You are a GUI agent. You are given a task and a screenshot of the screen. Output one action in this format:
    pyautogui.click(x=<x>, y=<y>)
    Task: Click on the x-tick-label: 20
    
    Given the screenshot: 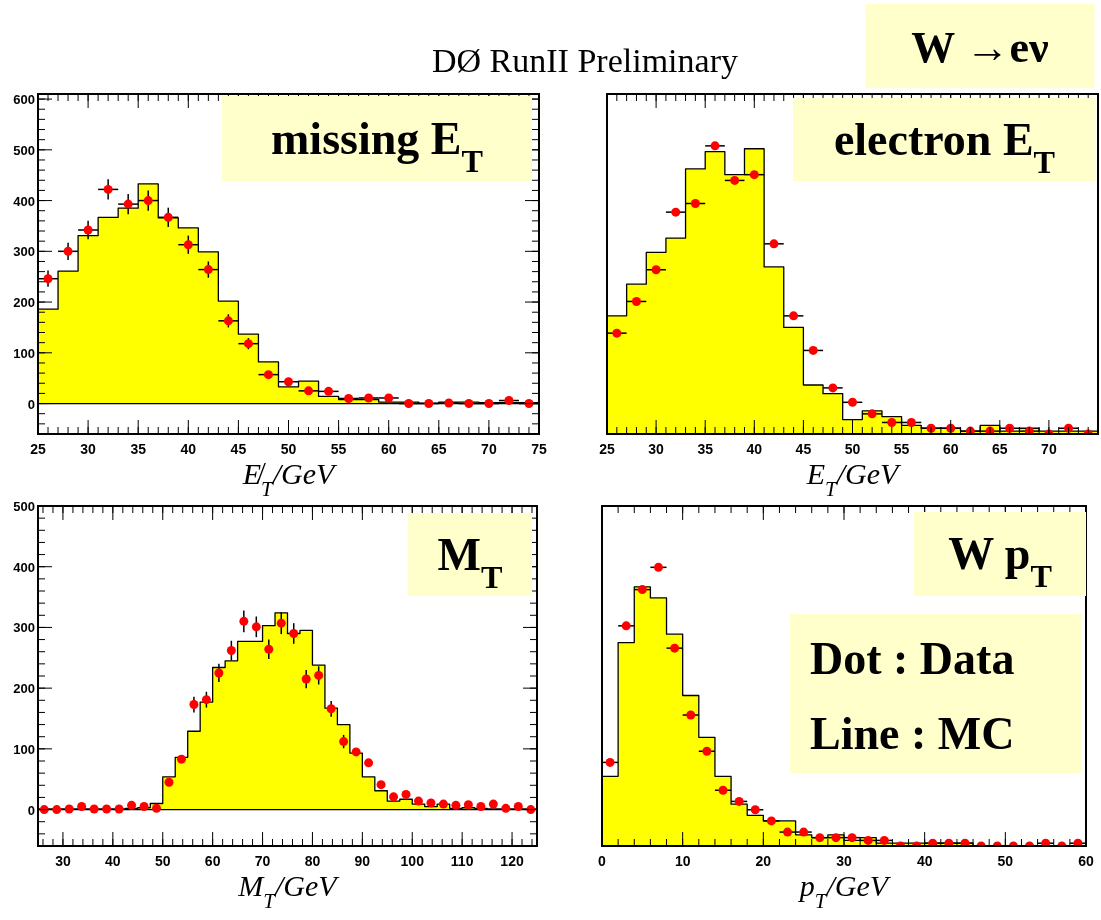 What is the action you would take?
    pyautogui.click(x=763, y=861)
    